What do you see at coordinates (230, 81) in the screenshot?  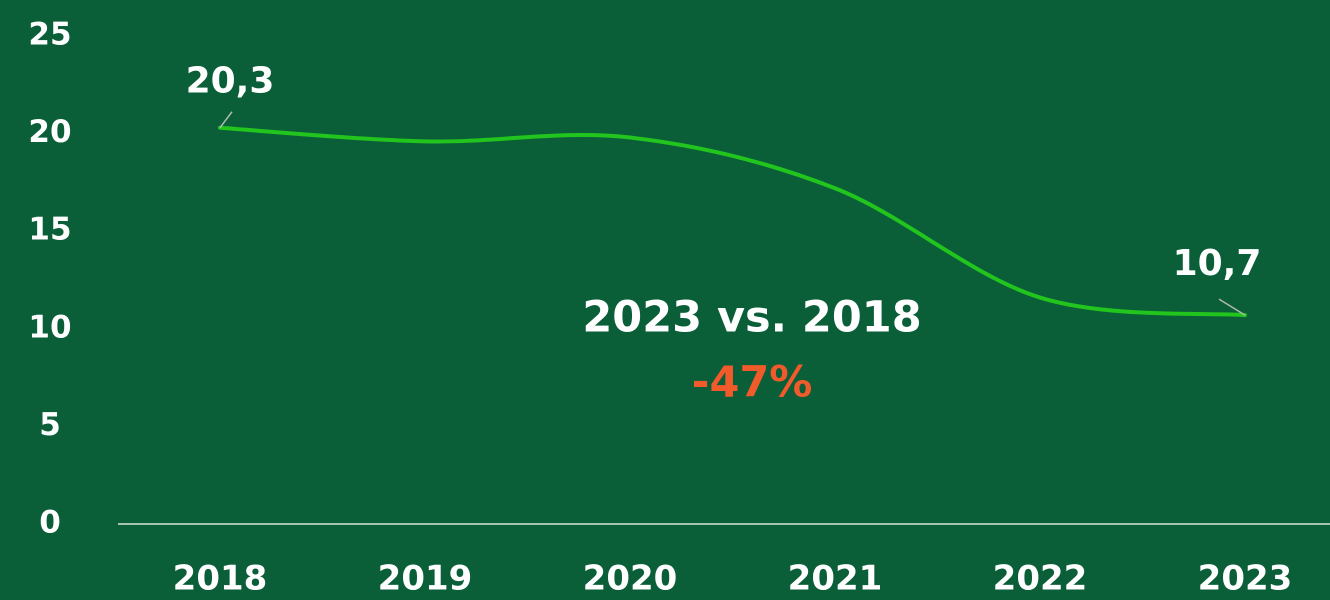 I see `data-label: 20,3` at bounding box center [230, 81].